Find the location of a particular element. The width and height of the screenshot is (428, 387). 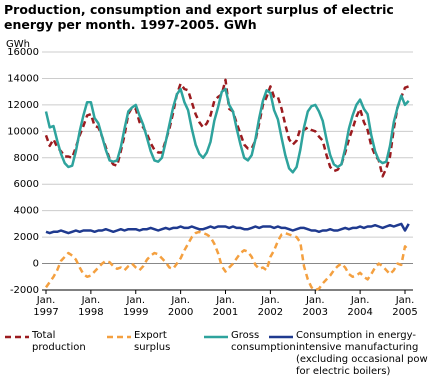

y-tick-label: -2000 is located at coordinates (24, 290).